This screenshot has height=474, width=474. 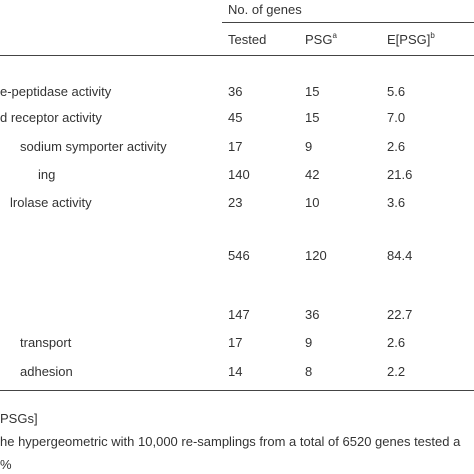 I want to click on cell: 140, so click(x=239, y=174).